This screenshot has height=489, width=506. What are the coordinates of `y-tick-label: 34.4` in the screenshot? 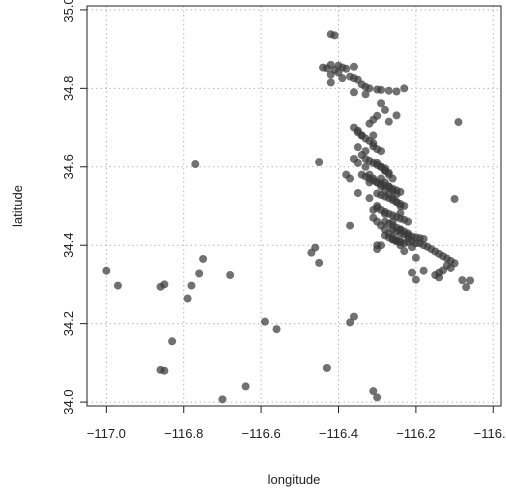 It's located at (68, 245).